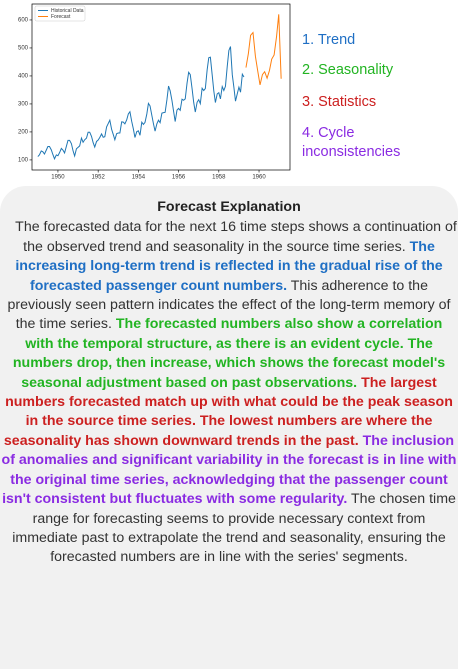 The image size is (458, 669). I want to click on x-tick-label: 1958, so click(219, 178).